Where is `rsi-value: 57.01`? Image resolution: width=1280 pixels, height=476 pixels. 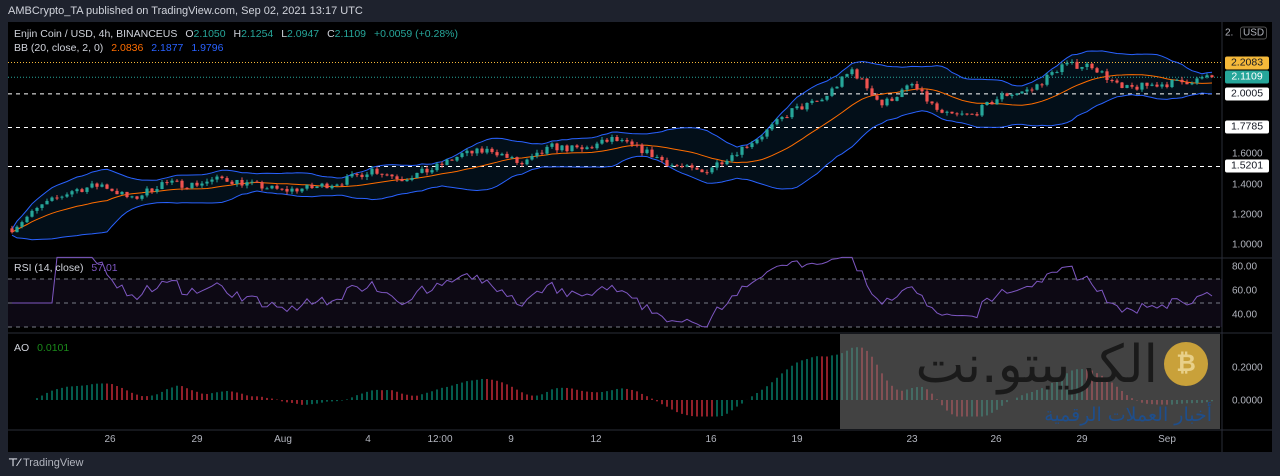 rsi-value: 57.01 is located at coordinates (104, 268).